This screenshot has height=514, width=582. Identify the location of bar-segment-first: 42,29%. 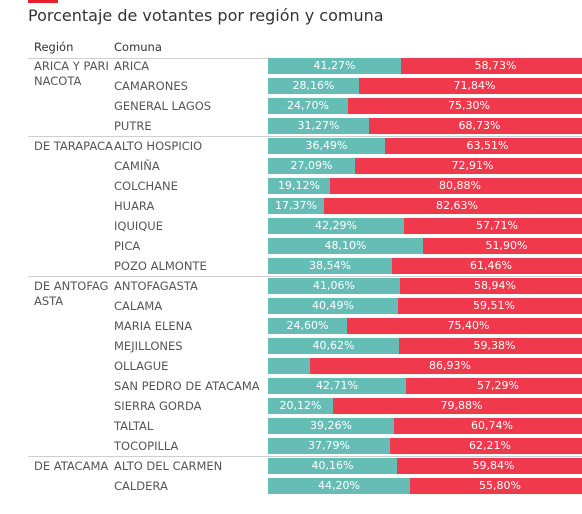
(336, 226).